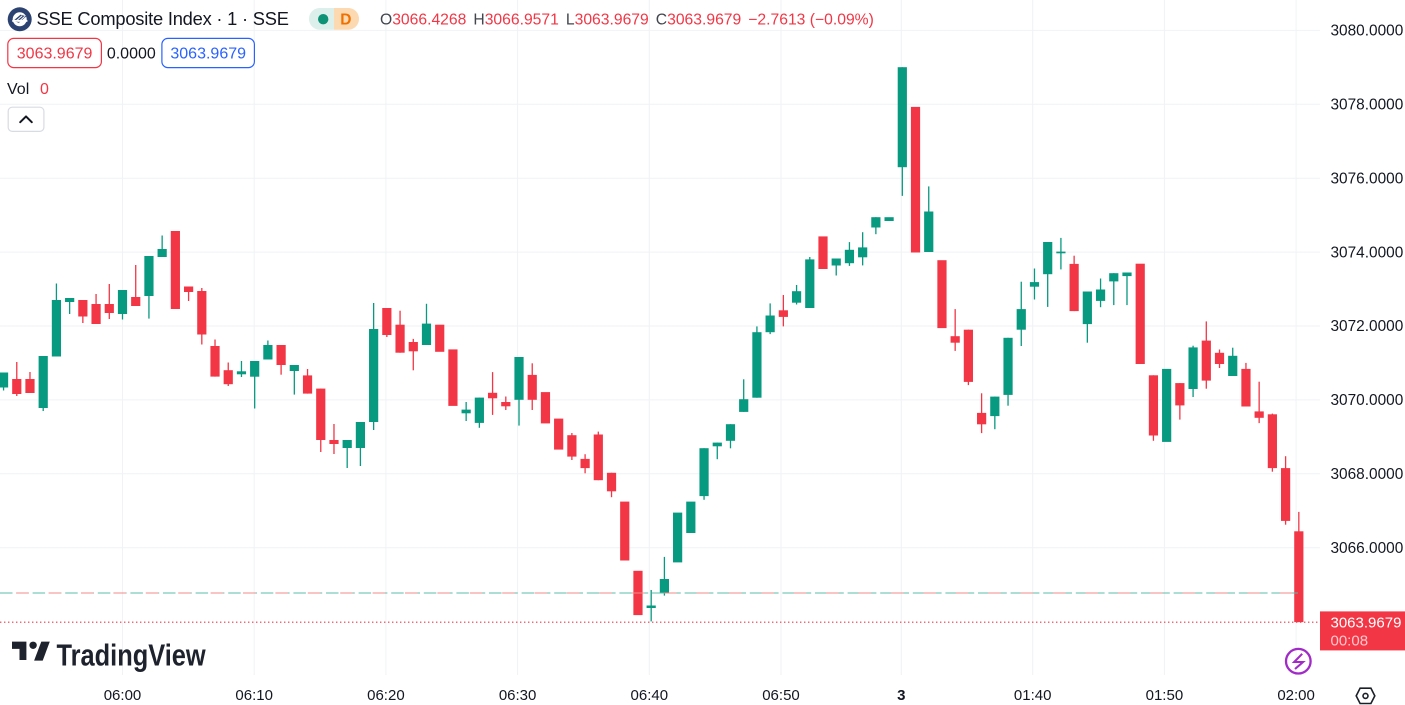 This screenshot has width=1405, height=705. I want to click on svg-text: 3066.0000, so click(1367, 548).